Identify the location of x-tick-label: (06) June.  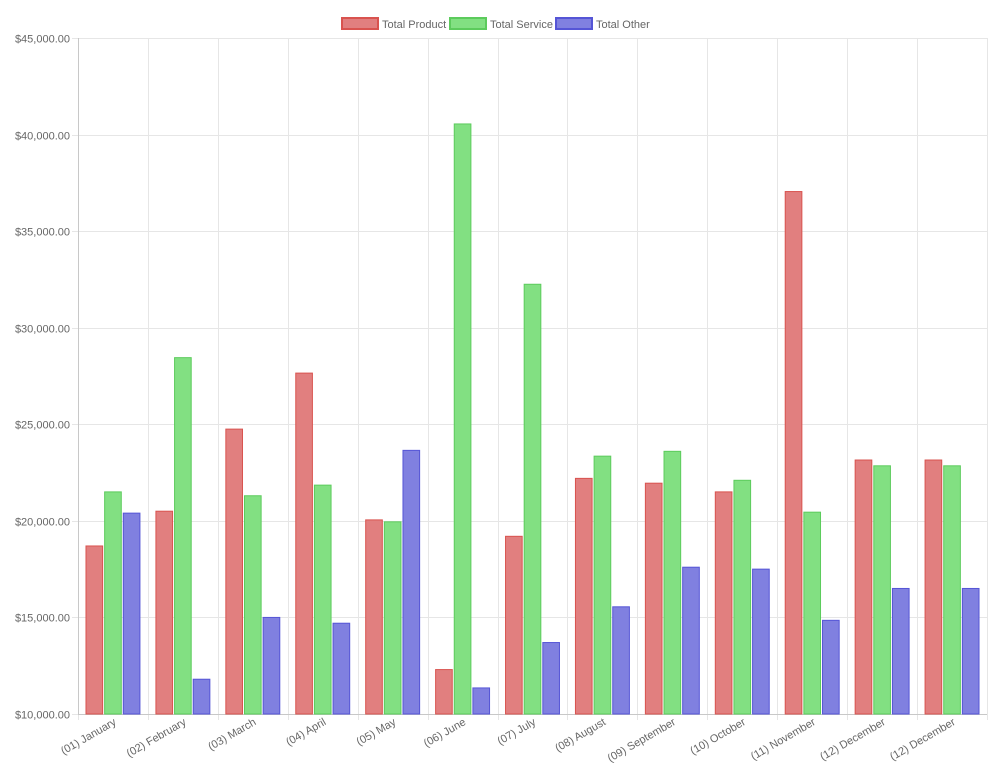
(445, 733).